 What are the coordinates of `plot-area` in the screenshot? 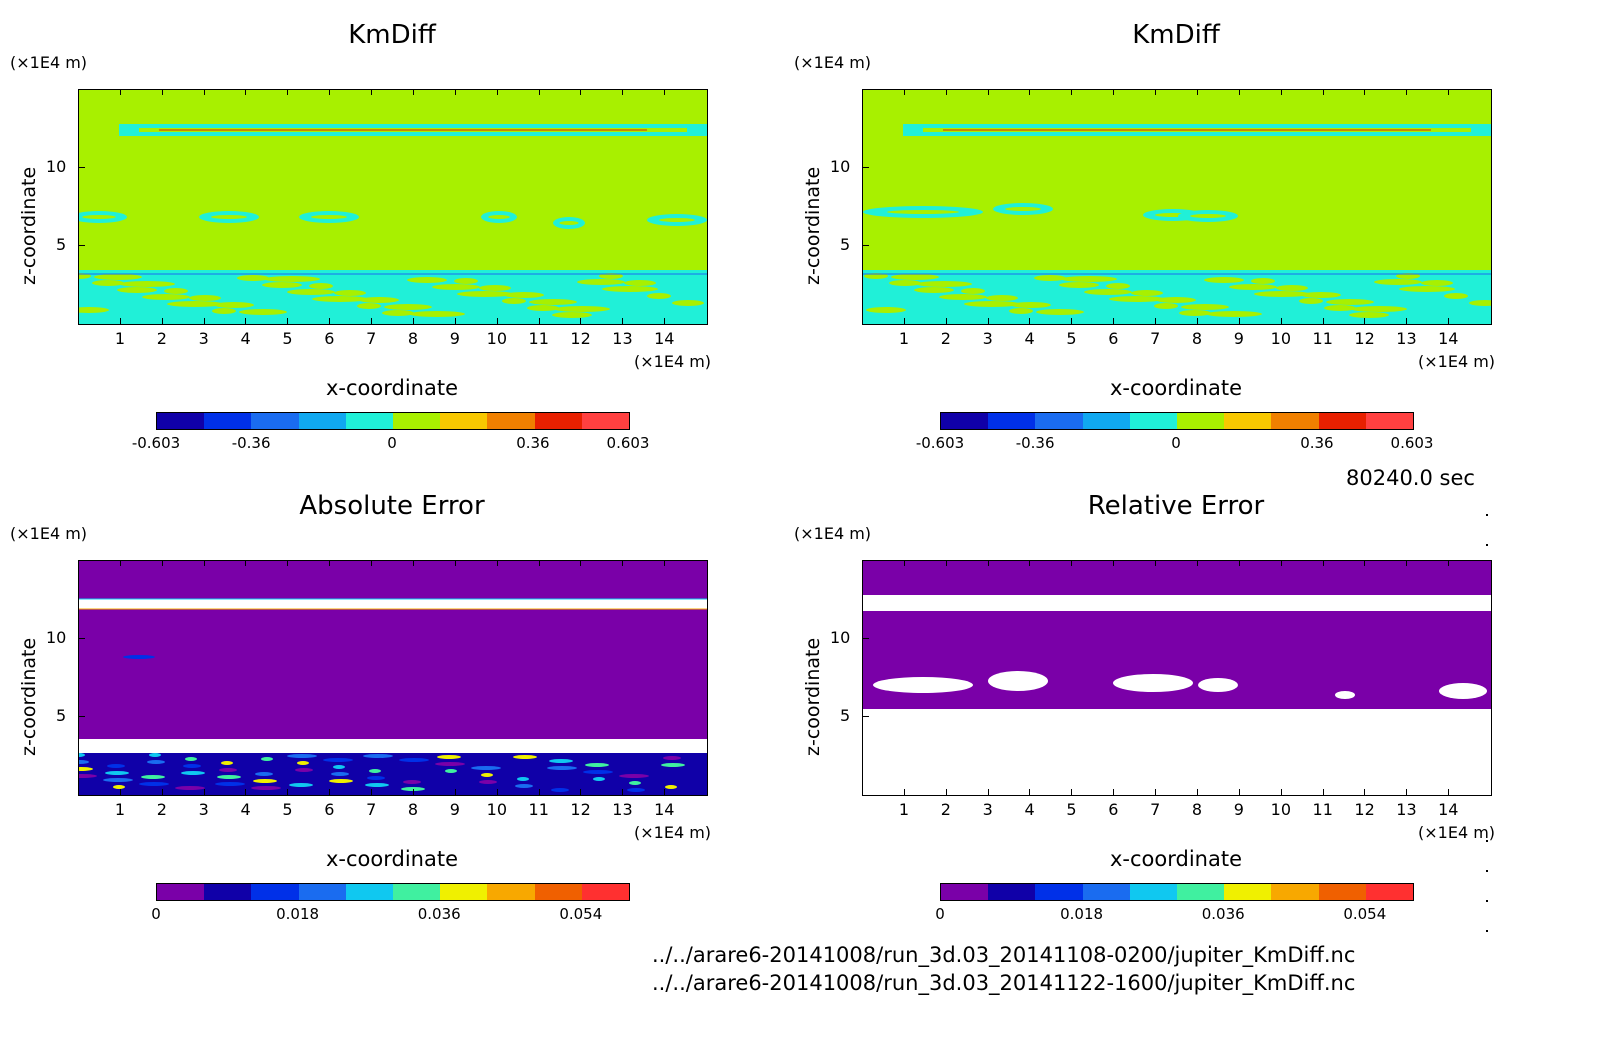 It's located at (1177, 207).